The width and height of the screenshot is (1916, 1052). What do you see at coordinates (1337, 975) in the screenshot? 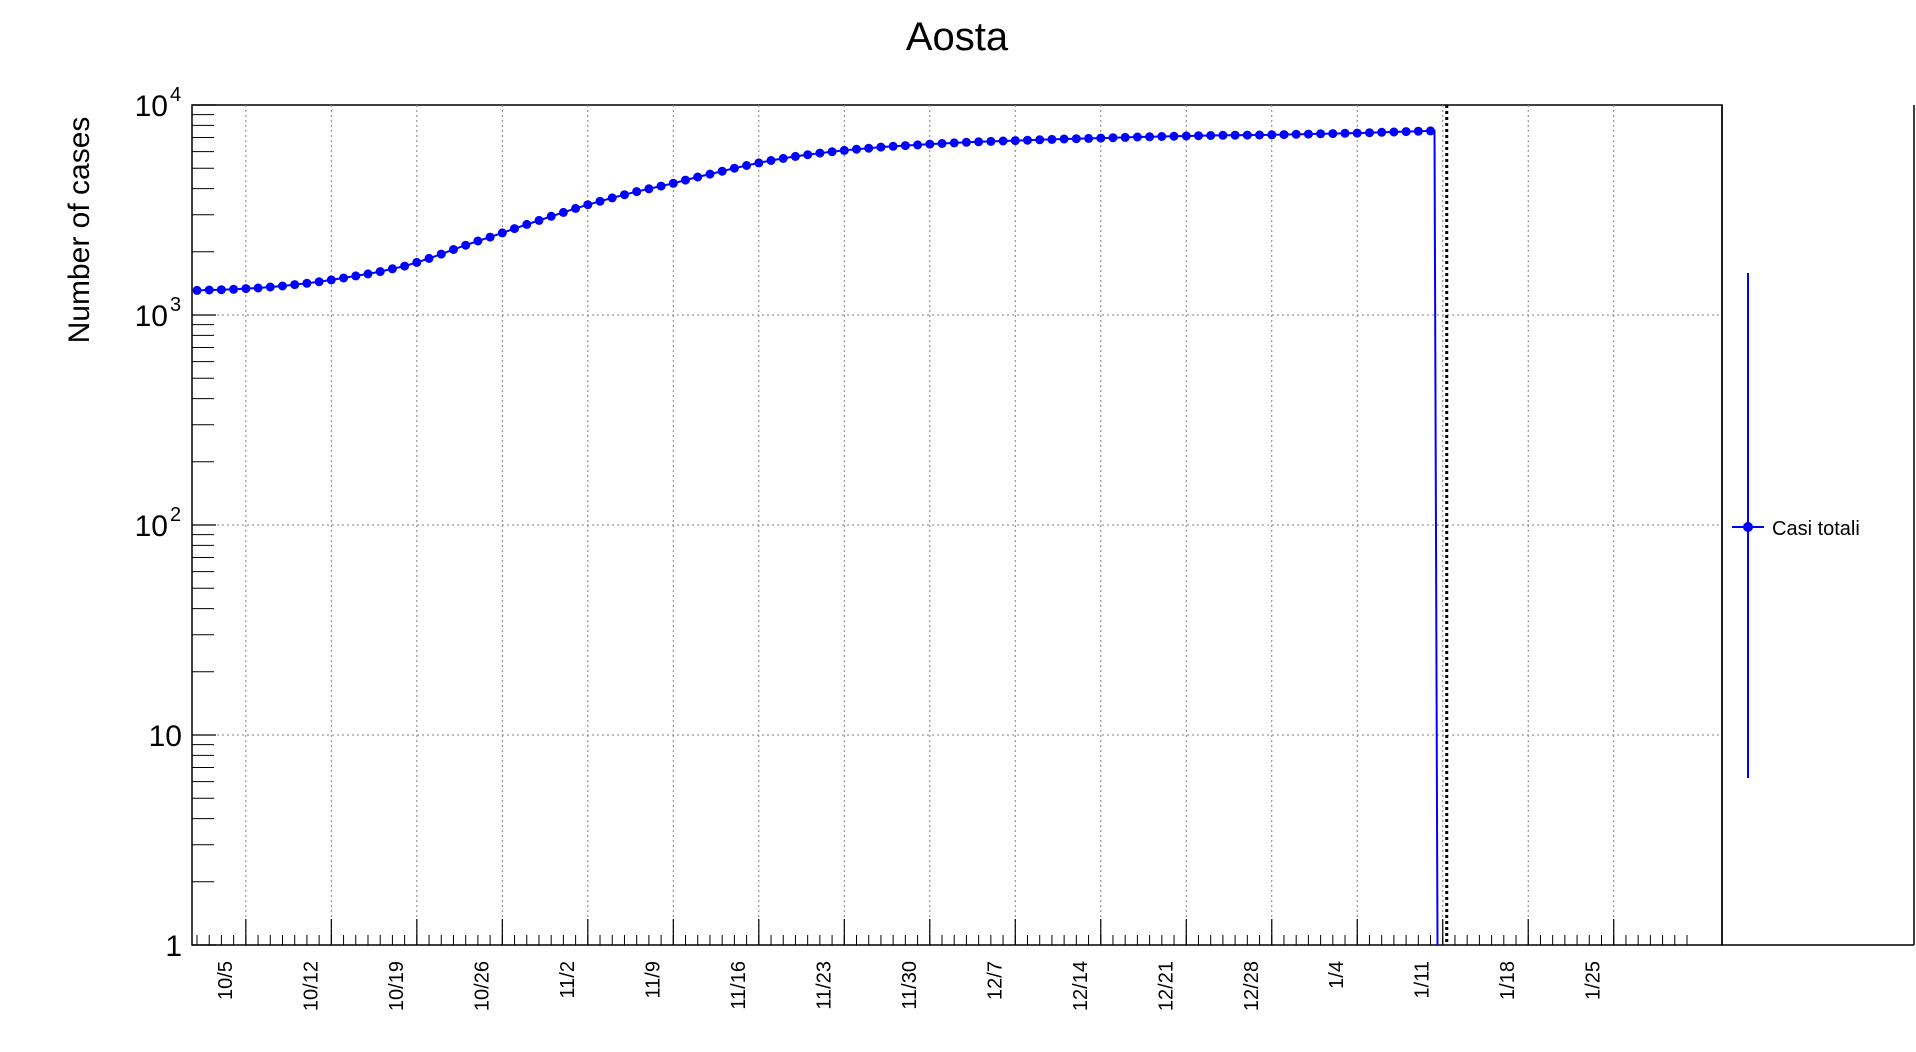
I see `x-tick-label: 1/4` at bounding box center [1337, 975].